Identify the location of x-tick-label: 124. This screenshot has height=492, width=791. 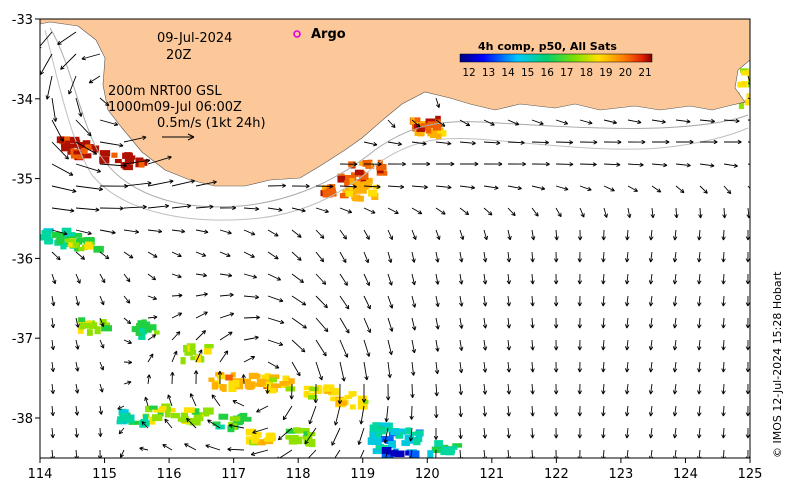
(685, 474).